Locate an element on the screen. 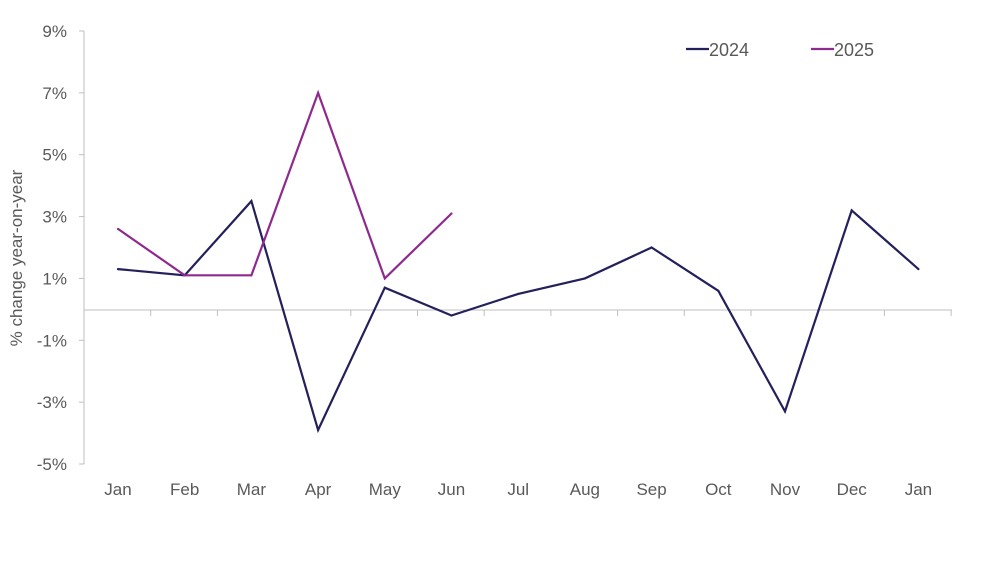 Image resolution: width=1000 pixels, height=563 pixels. y-tick-label: 1% is located at coordinates (54, 278).